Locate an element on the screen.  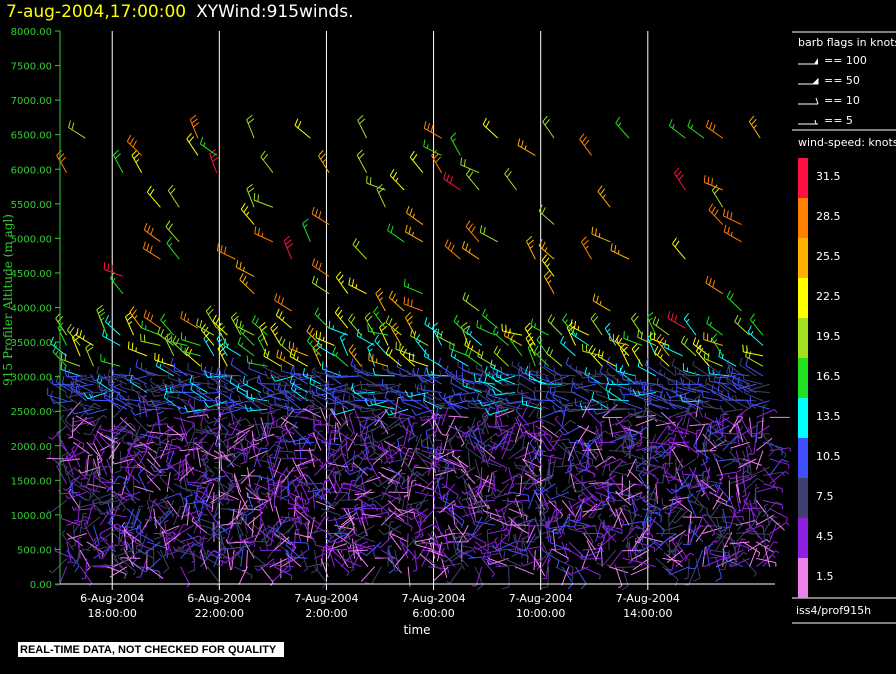
colorbar-label: 16.5 is located at coordinates (828, 376).